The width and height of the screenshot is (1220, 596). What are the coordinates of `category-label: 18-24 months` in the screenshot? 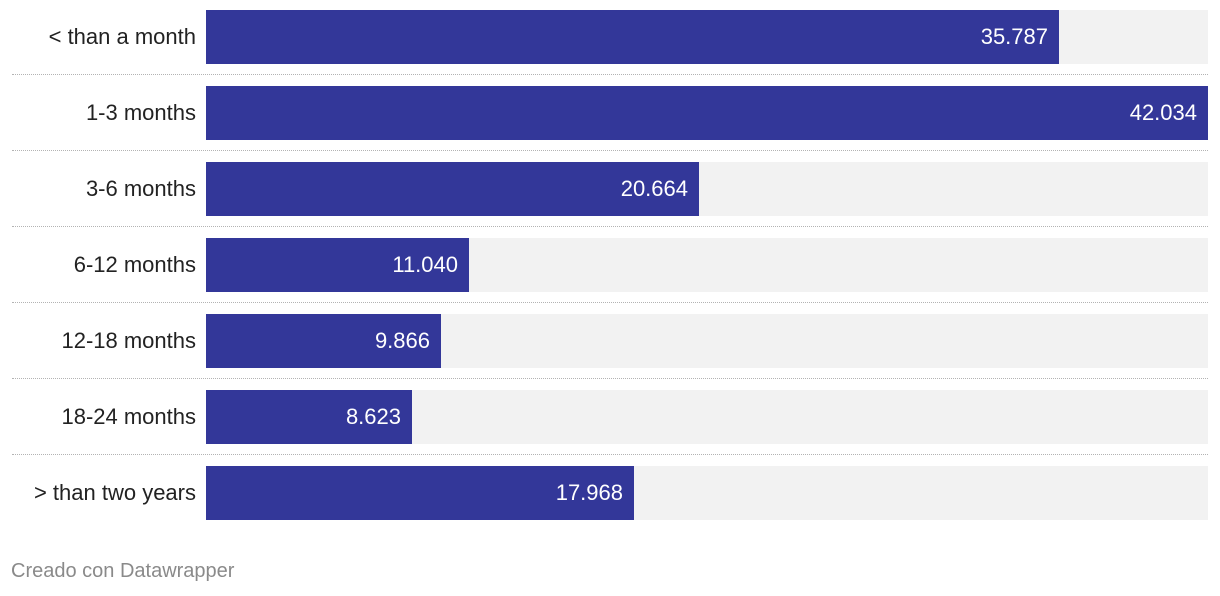 It's located at (128, 416).